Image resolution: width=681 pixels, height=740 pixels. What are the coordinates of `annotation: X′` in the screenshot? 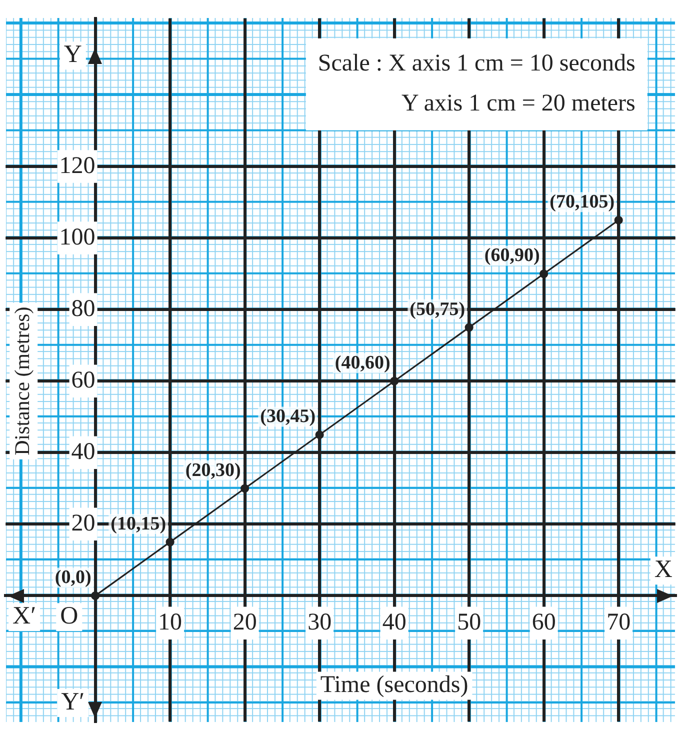 It's located at (24, 616).